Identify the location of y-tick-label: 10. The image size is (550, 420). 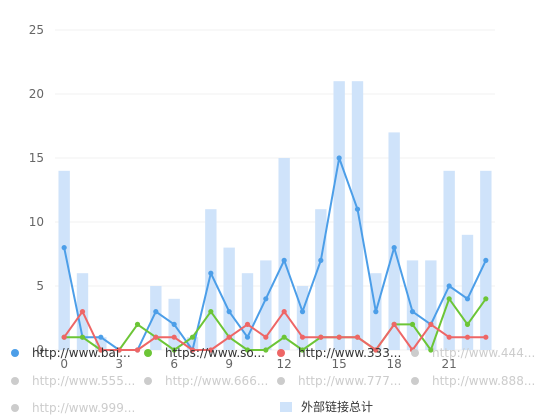
(36, 222).